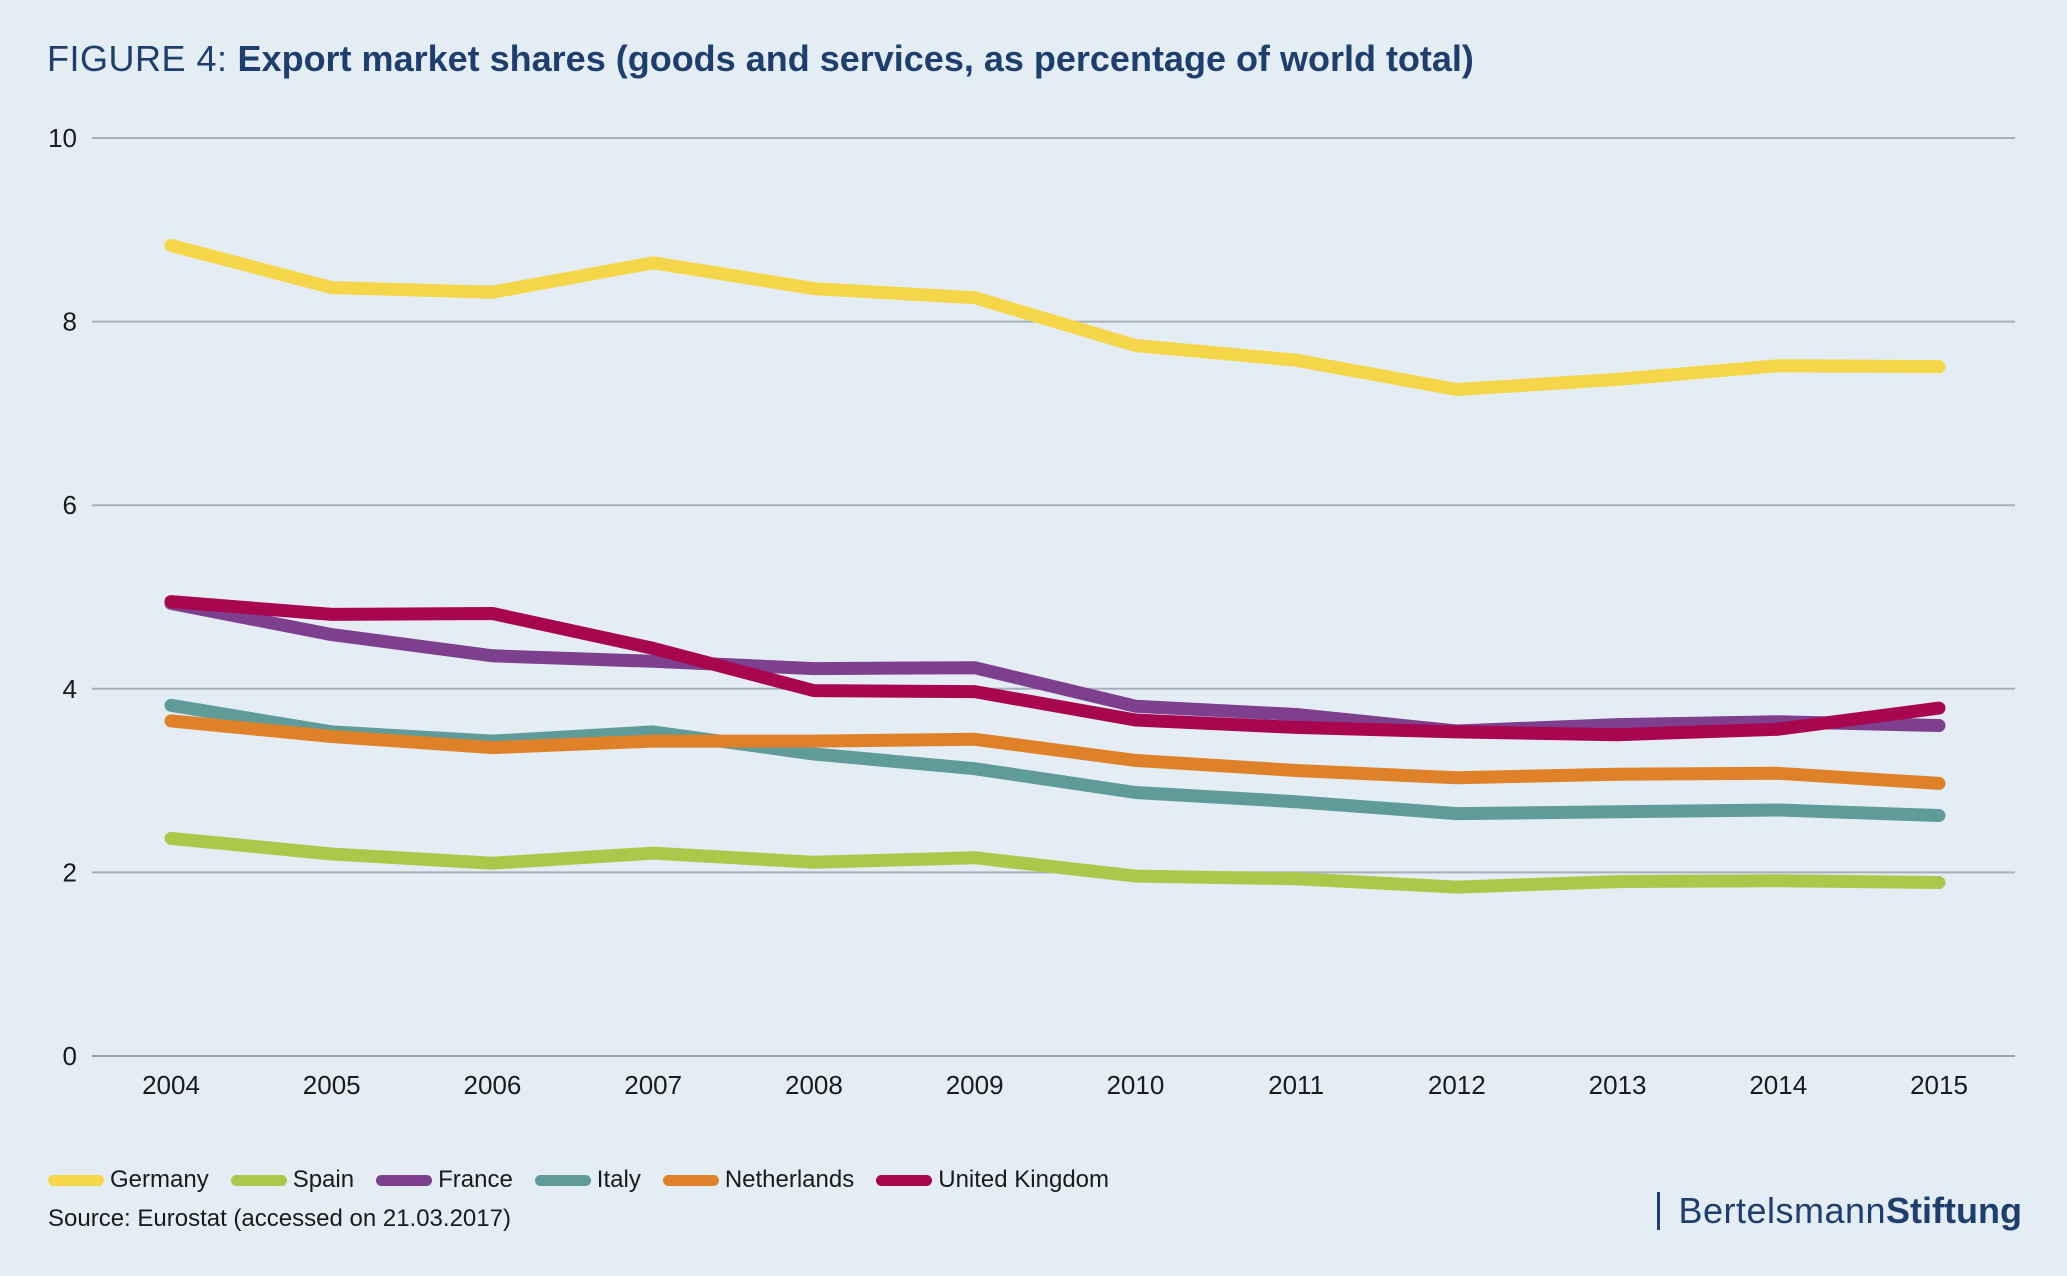  What do you see at coordinates (618, 1179) in the screenshot?
I see `legend-label: Italy` at bounding box center [618, 1179].